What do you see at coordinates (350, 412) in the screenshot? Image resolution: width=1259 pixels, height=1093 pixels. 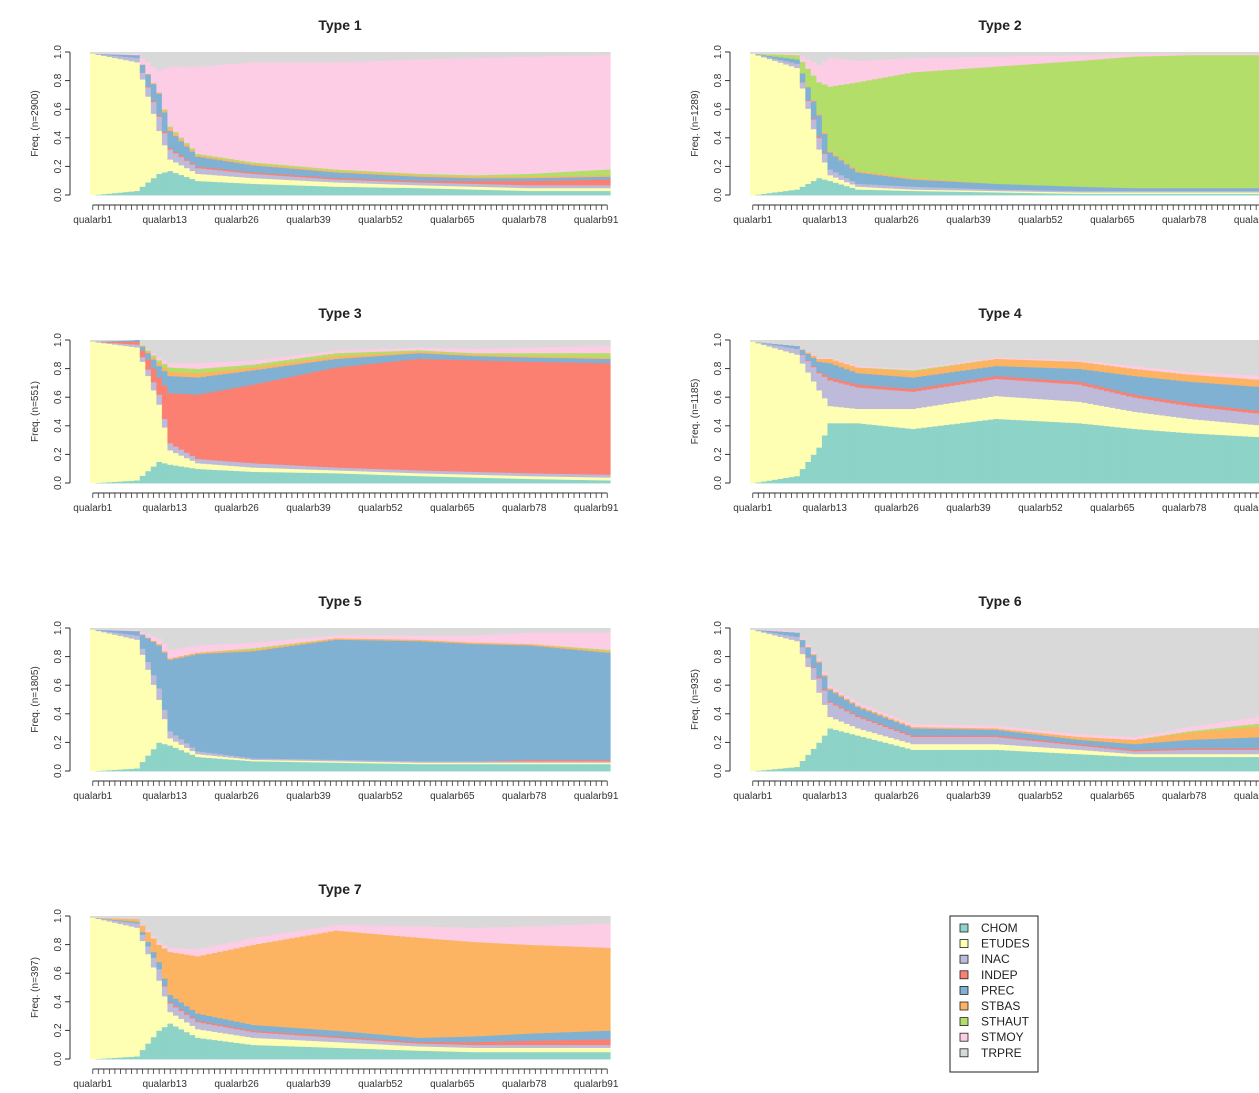 I see `stacked-bars` at bounding box center [350, 412].